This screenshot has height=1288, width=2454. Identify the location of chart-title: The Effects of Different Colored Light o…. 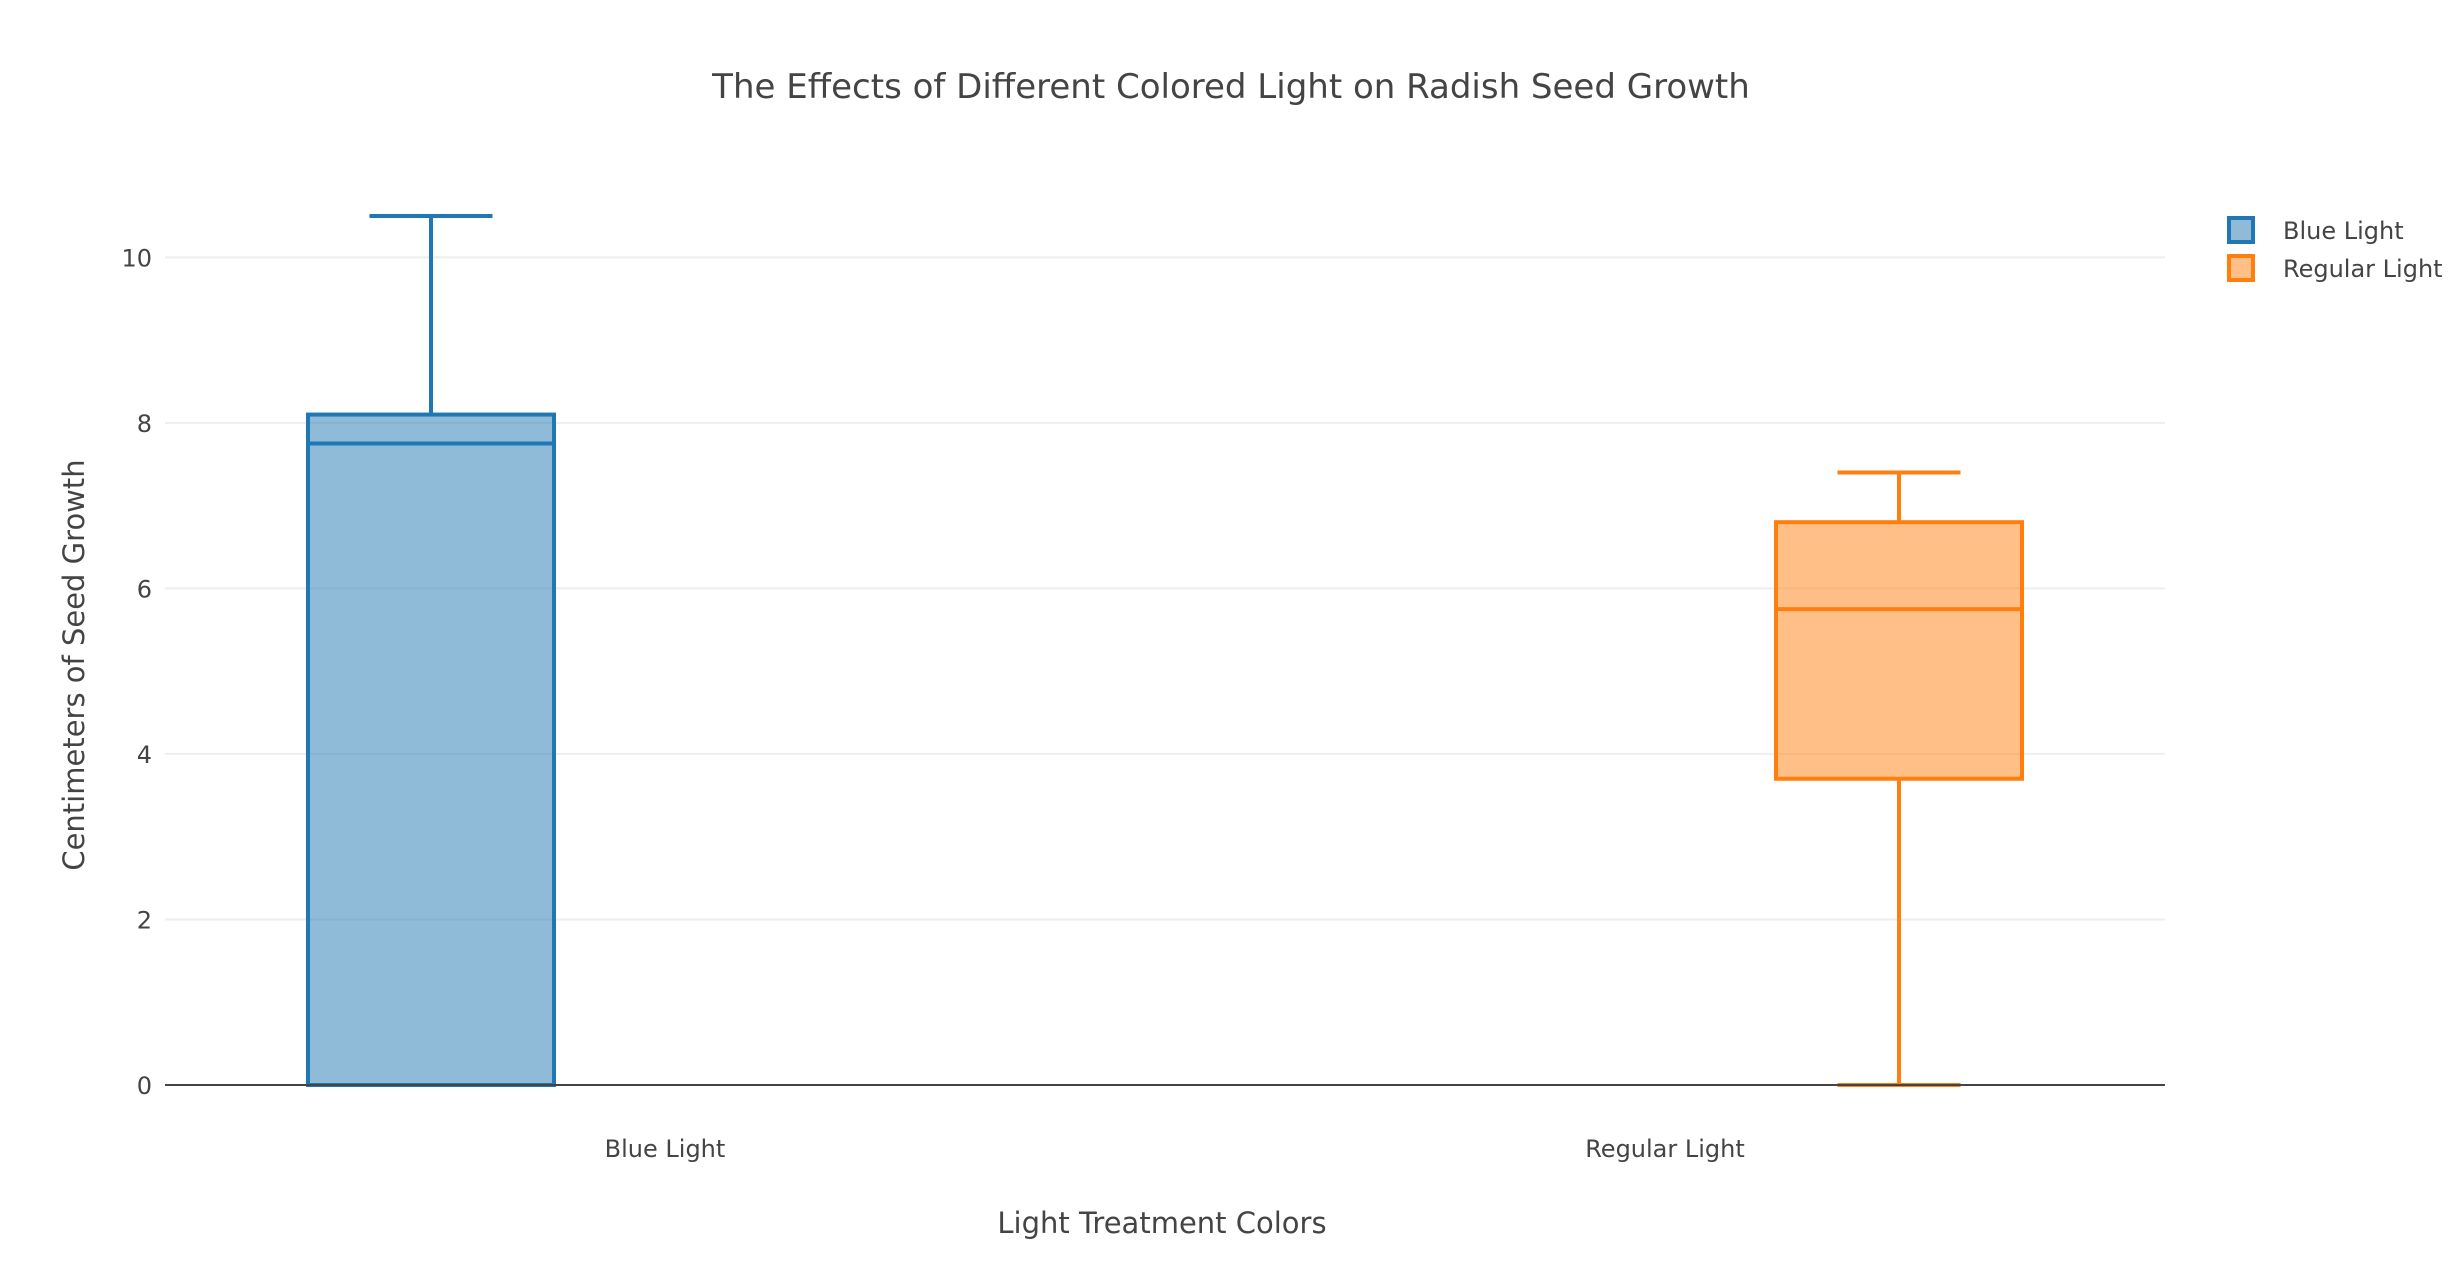
(1230, 87).